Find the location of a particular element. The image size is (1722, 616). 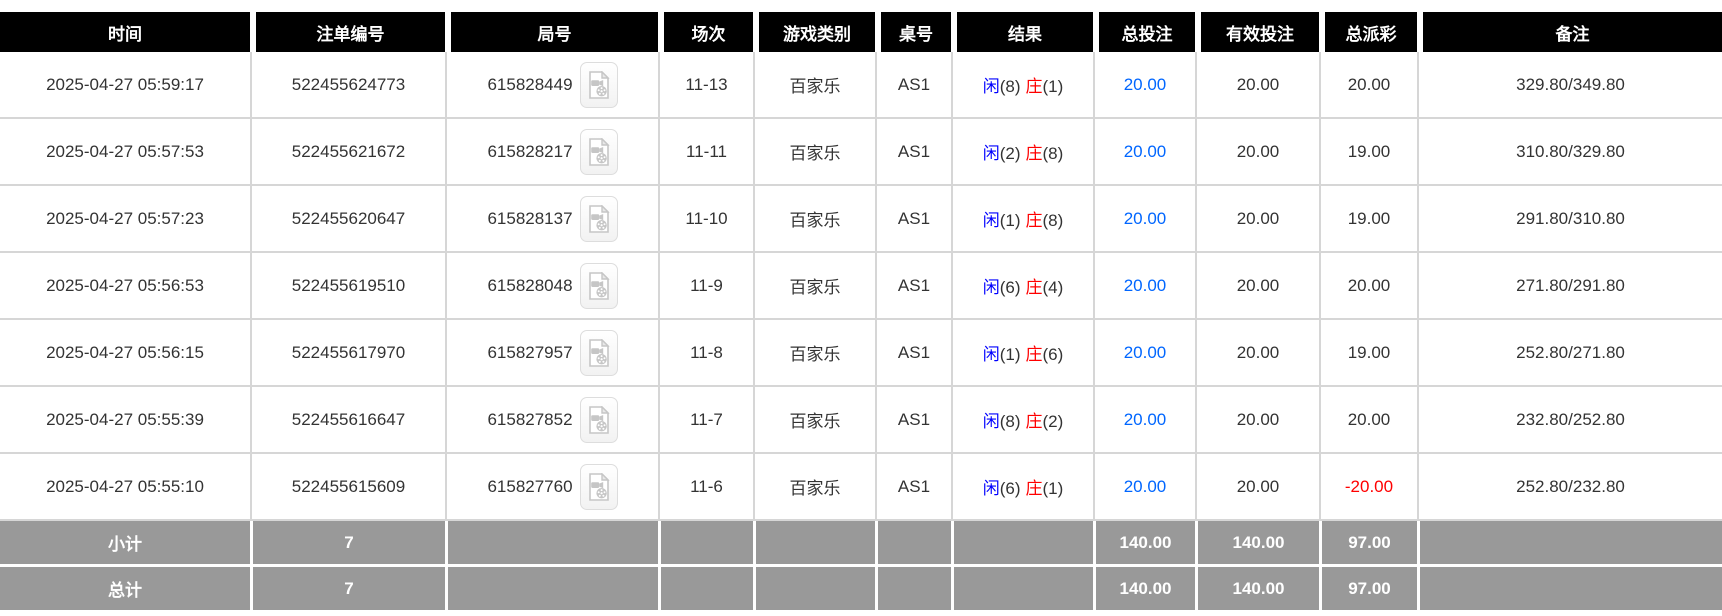

cell-time: 2025-04-27 05:59:17 is located at coordinates (125, 85).